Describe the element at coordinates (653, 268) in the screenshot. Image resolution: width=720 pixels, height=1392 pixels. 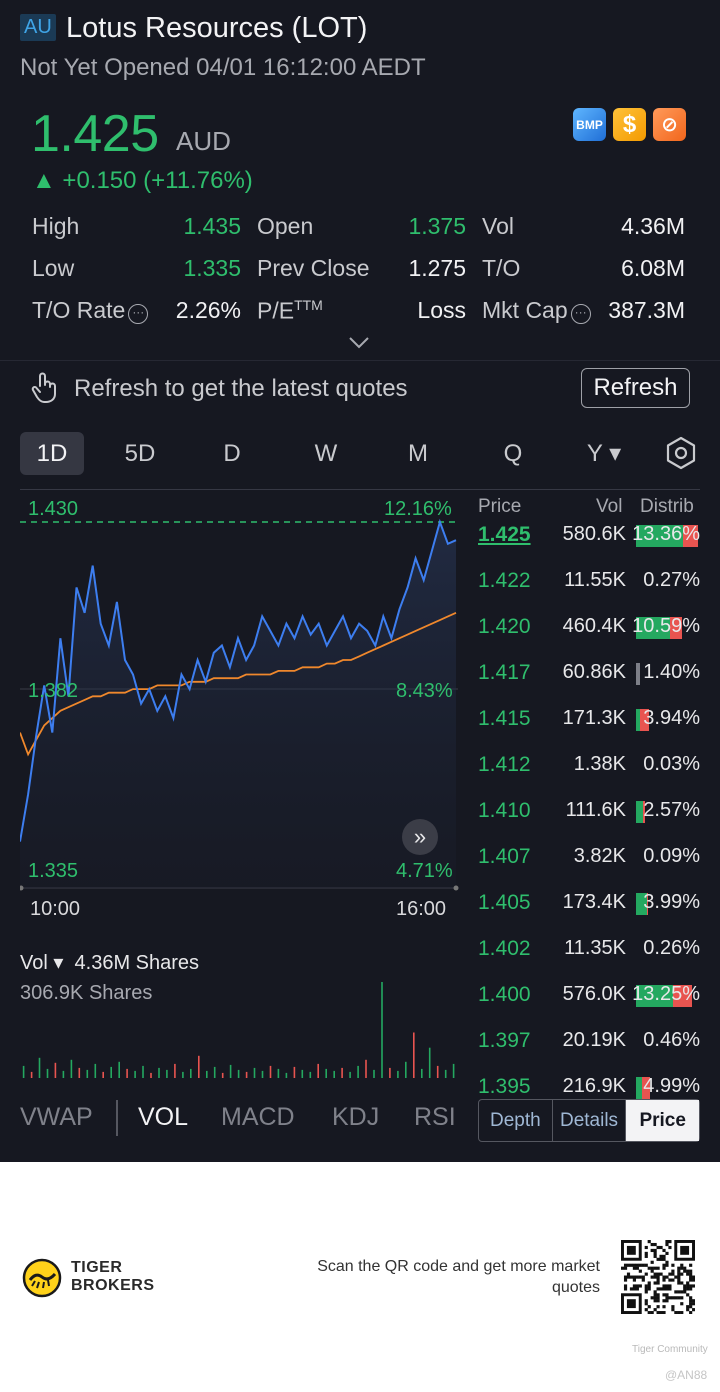
I see `stat-value-turnover: 6.08M` at that location.